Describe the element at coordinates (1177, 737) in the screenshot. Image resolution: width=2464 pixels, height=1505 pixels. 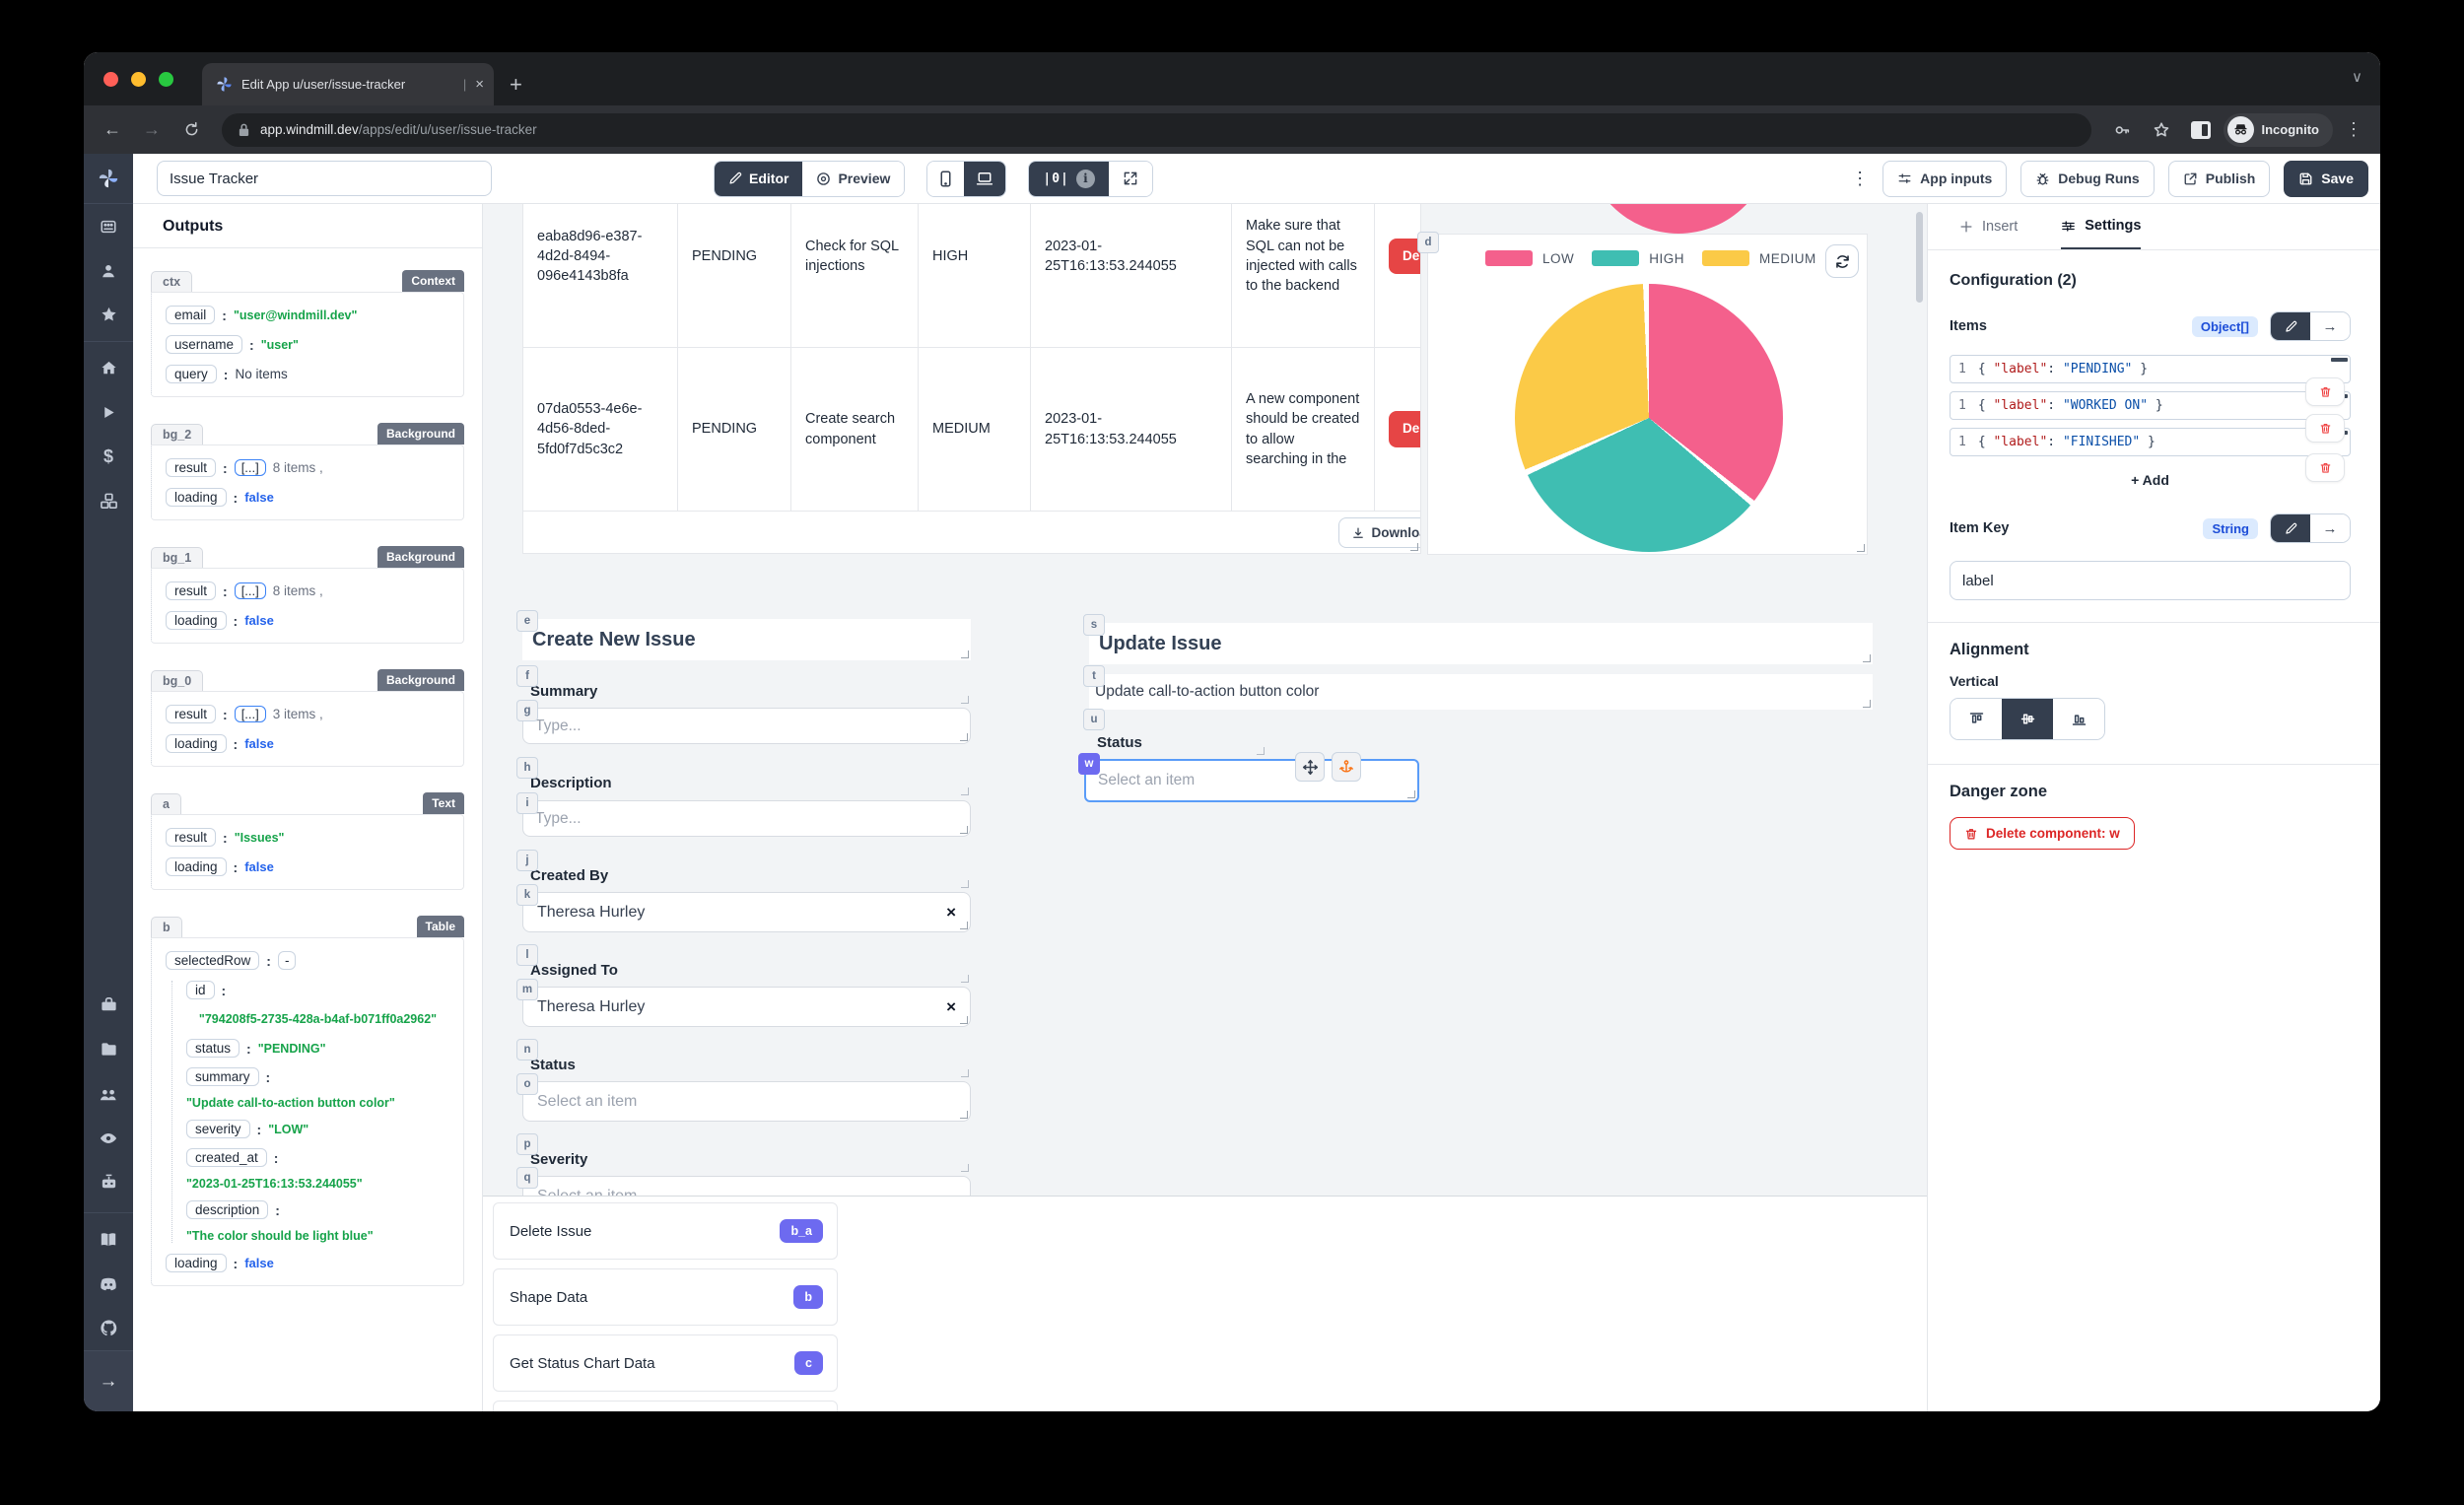
I see `update-status-label: Status` at that location.